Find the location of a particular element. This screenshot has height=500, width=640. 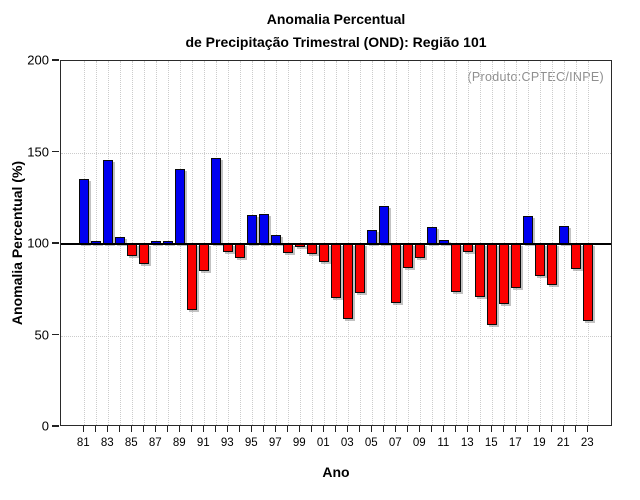

x-tick-label-2017: 17 is located at coordinates (515, 443).